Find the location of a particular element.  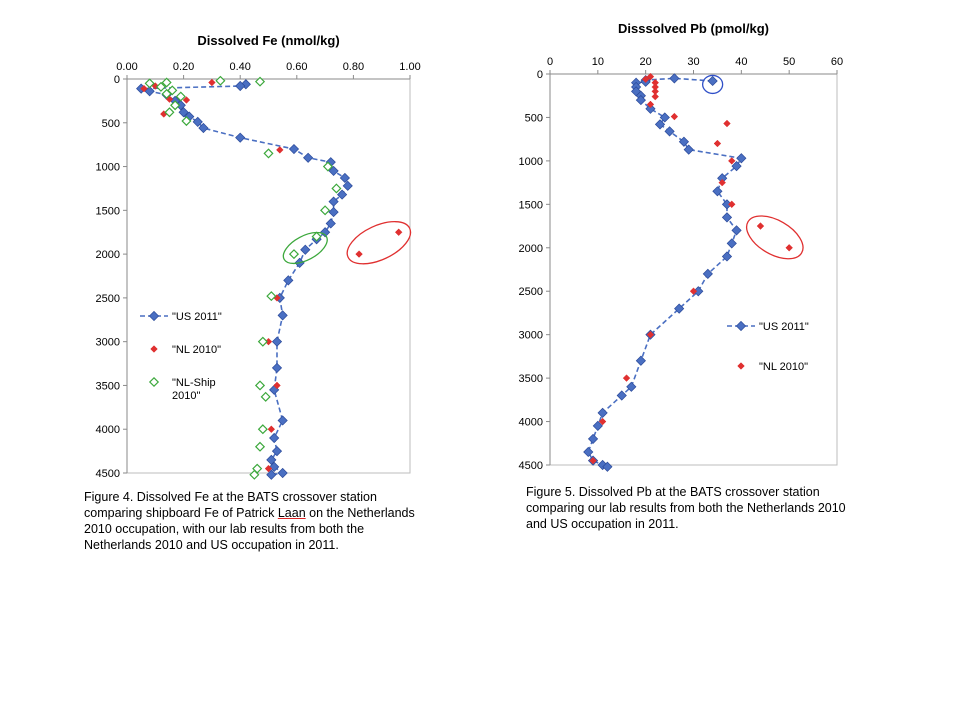

fe-x-tick-label: 0.40 is located at coordinates (239, 67).